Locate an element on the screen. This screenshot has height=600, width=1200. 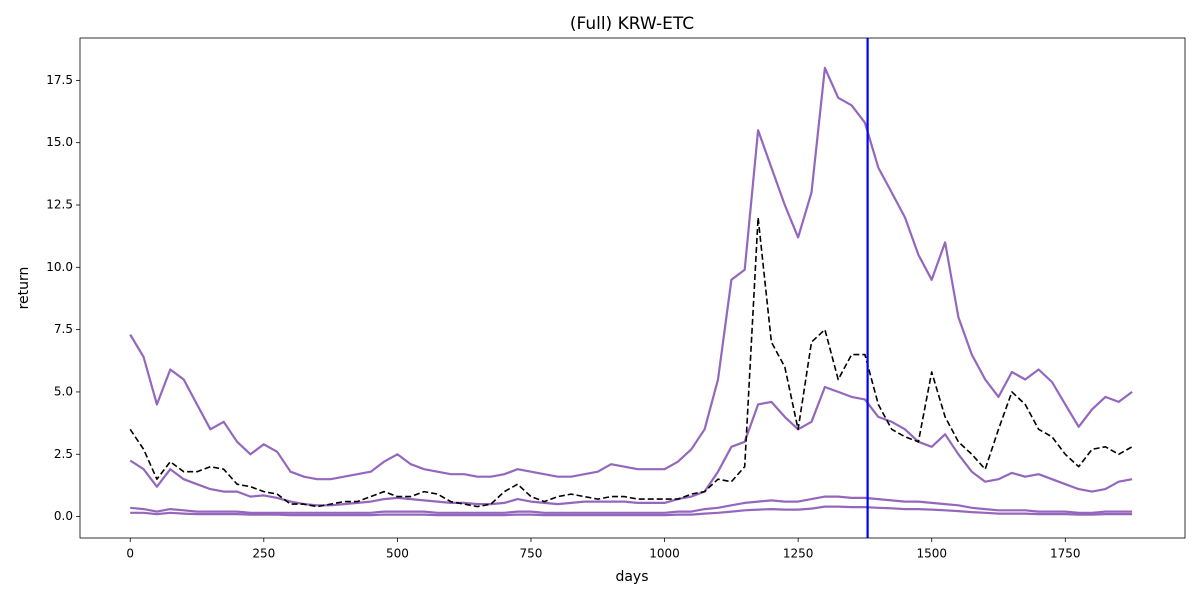
y-tick-label: 15.0 is located at coordinates (59, 142).